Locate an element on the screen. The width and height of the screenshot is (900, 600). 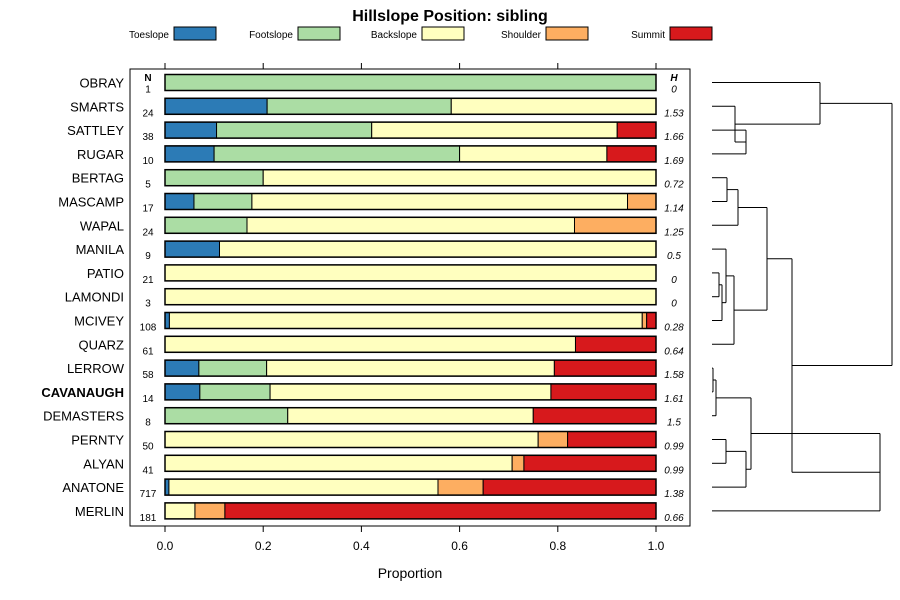
row-label: CAVANAUGH is located at coordinates (82, 392).